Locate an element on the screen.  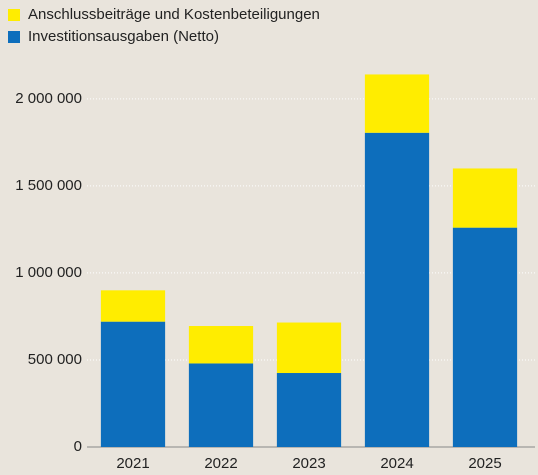
x-tick-label: 2025 is located at coordinates (484, 463).